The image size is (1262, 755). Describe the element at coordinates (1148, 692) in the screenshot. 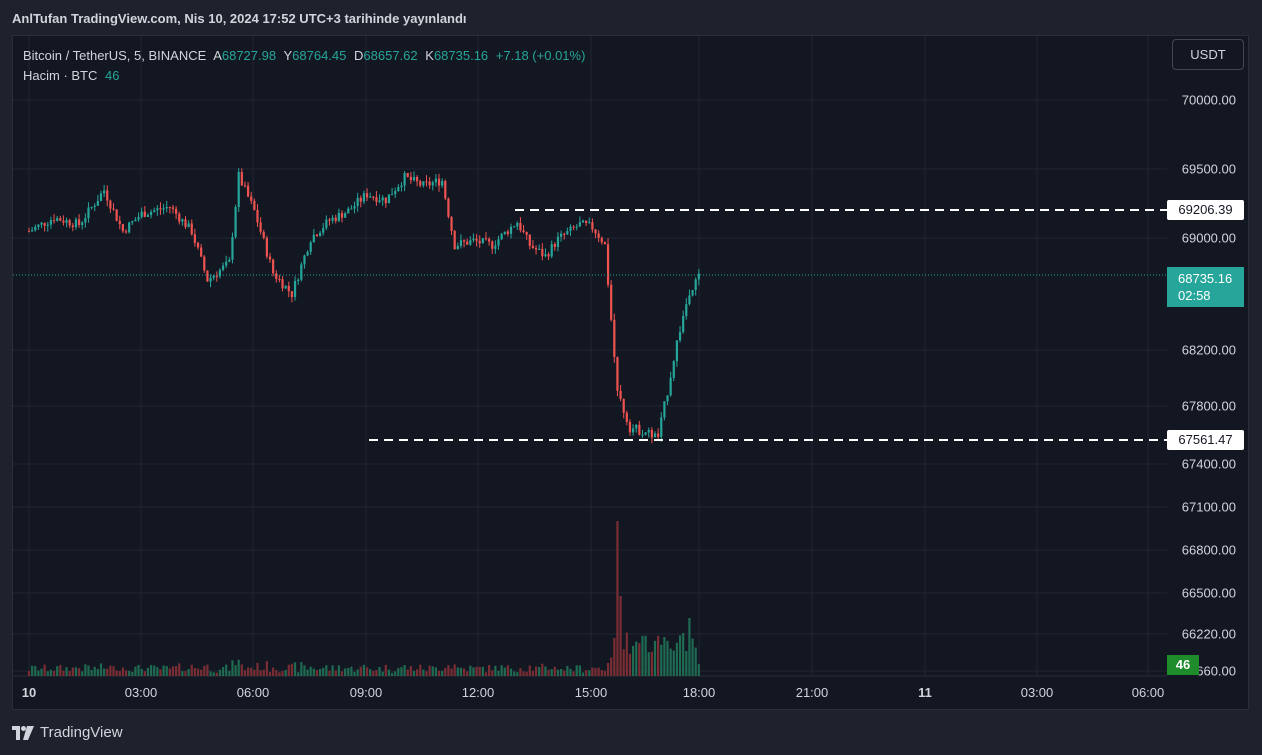

I see `time-axis-label: 06:00` at that location.